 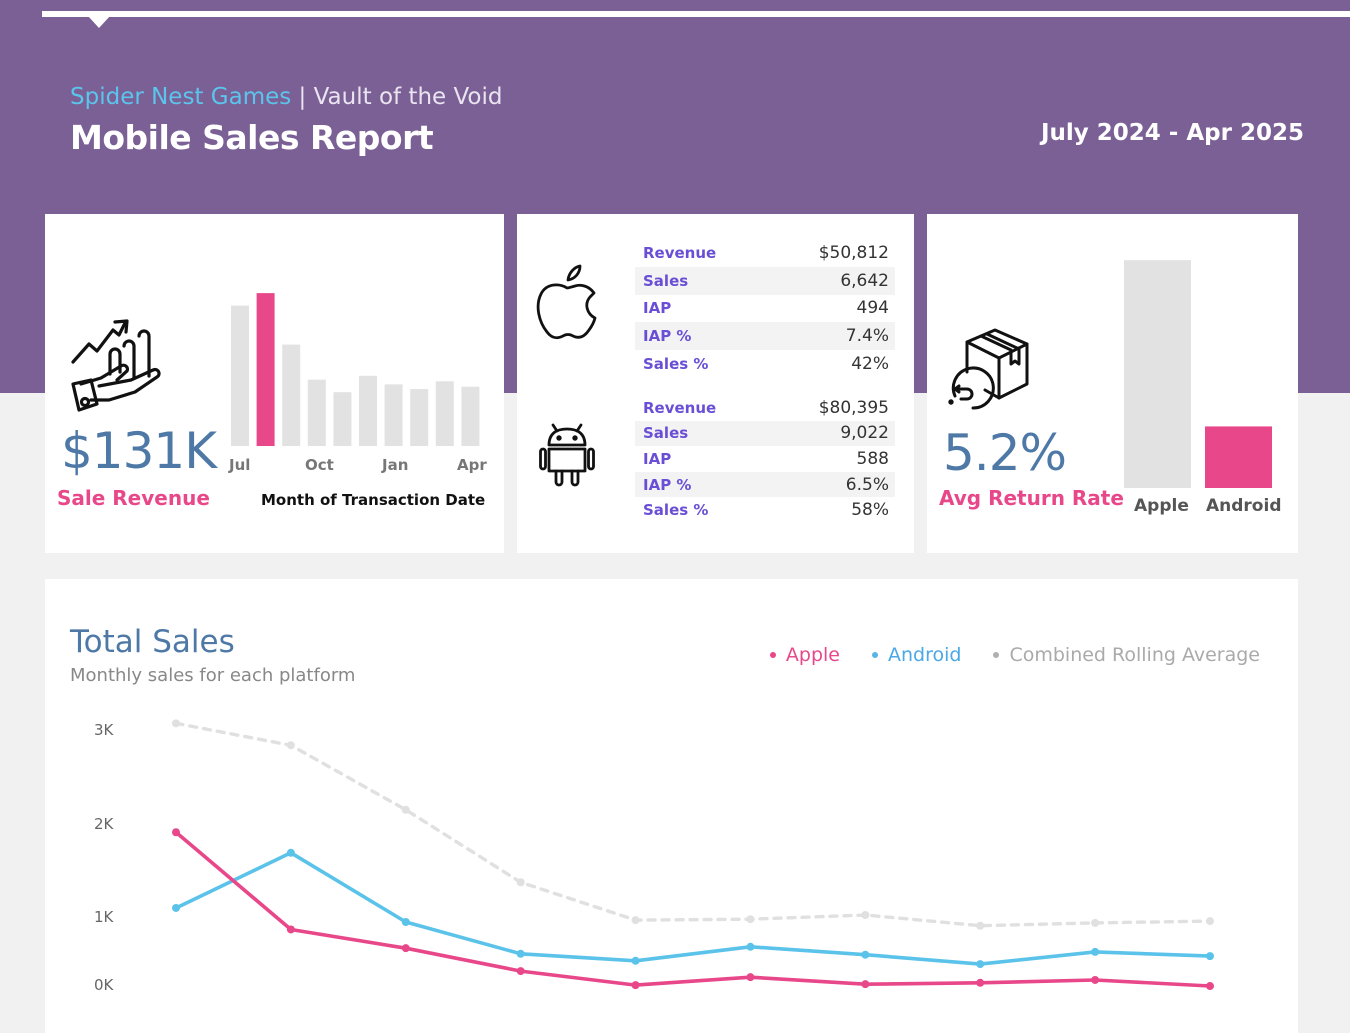 I want to click on apple-stat-row: IAP % 7.4%, so click(x=765, y=336).